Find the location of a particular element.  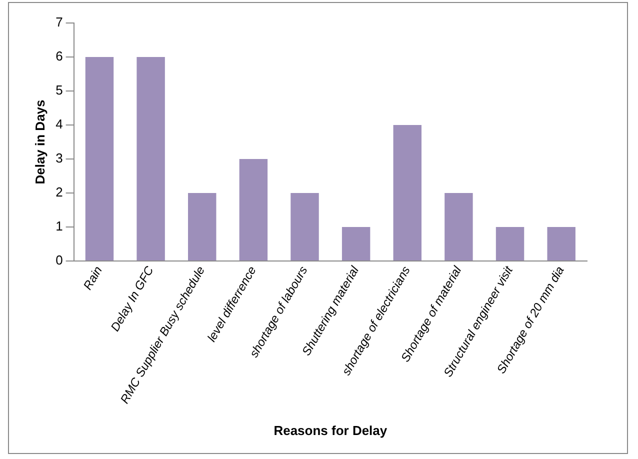

y-tick-label: 5 is located at coordinates (59, 90).